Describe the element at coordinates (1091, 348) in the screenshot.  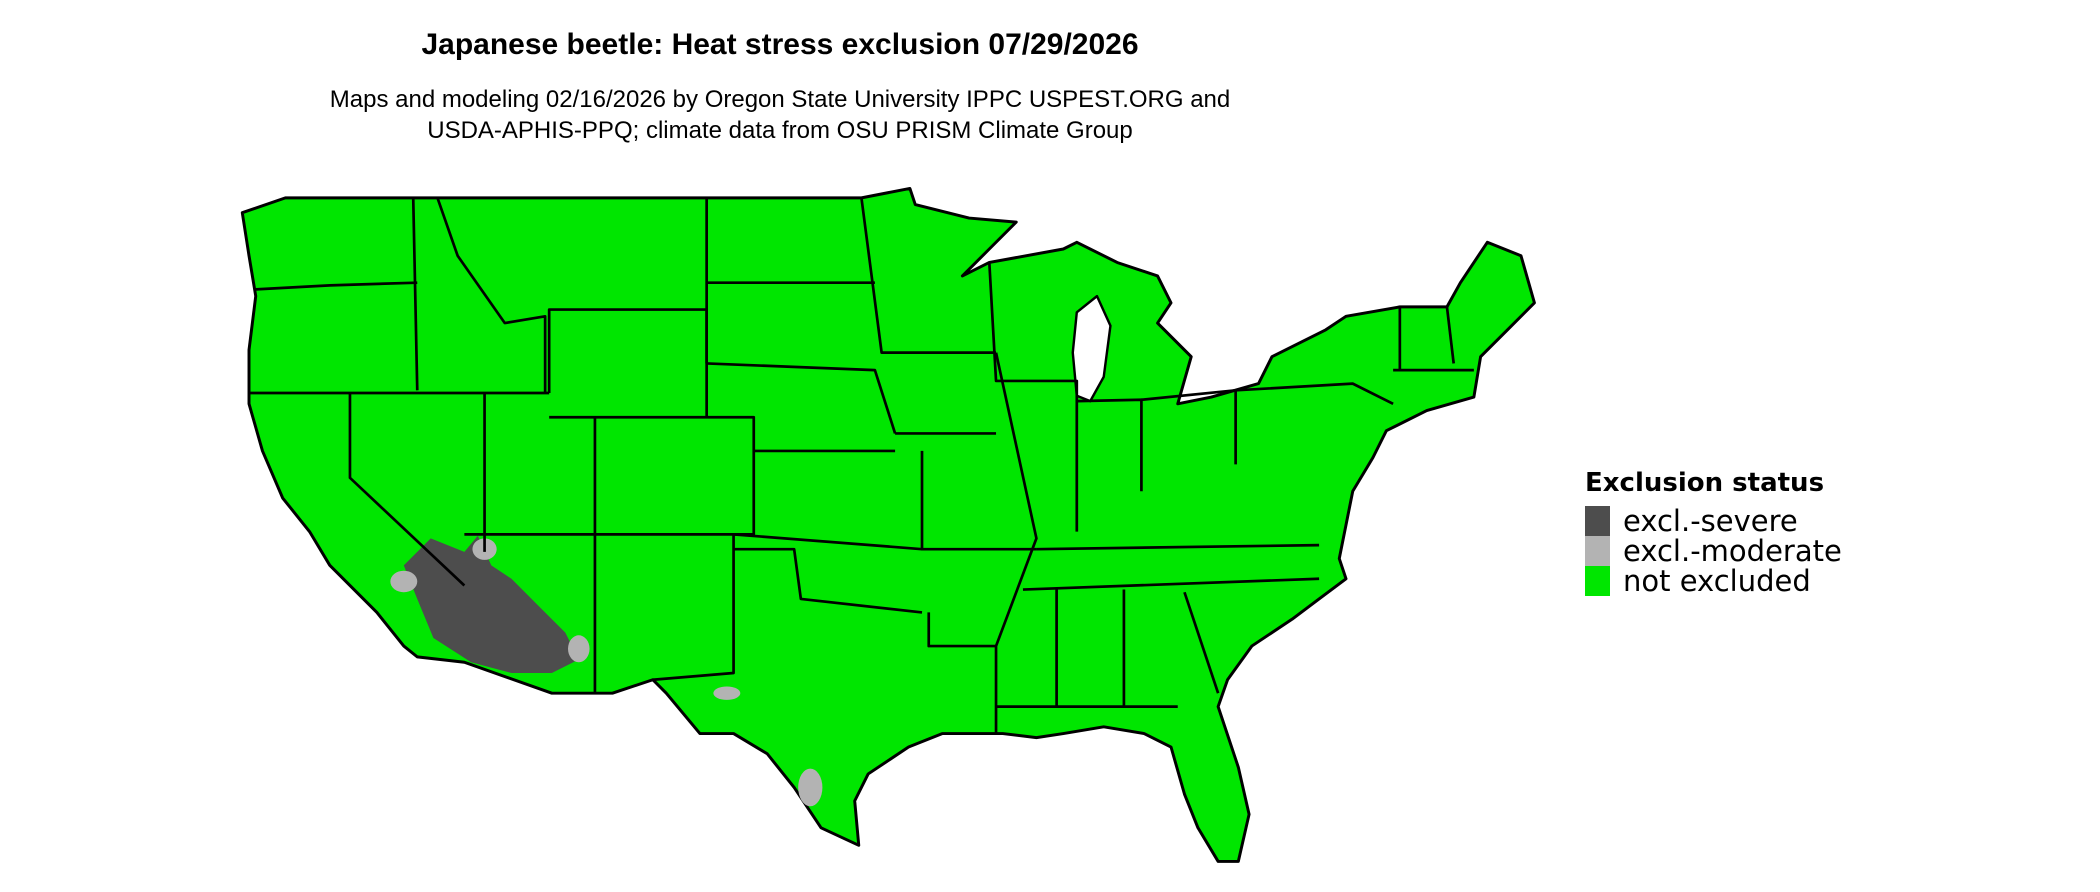
I see `lake-michigan` at that location.